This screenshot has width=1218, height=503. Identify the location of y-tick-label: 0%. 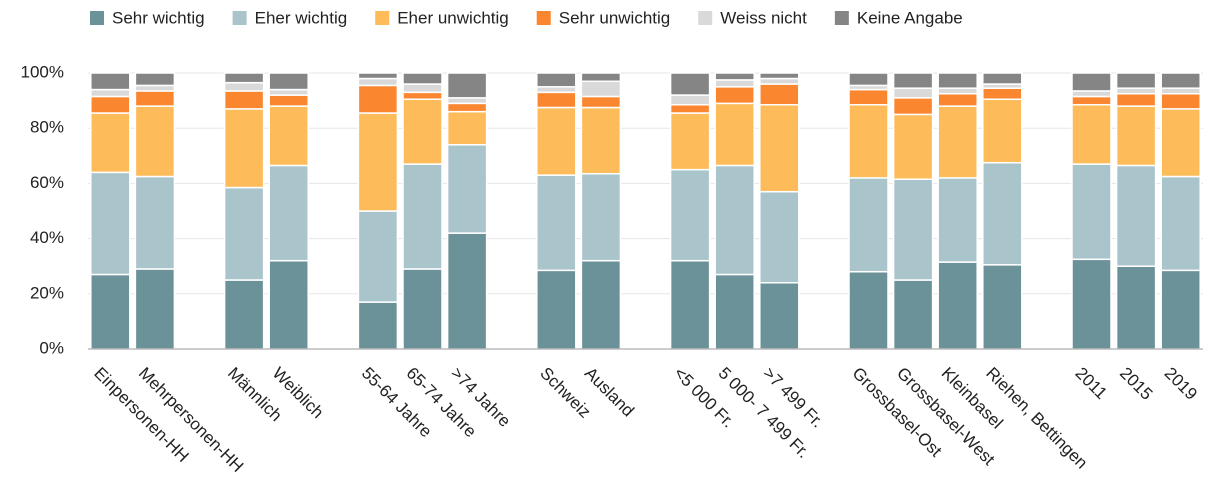
(51, 347).